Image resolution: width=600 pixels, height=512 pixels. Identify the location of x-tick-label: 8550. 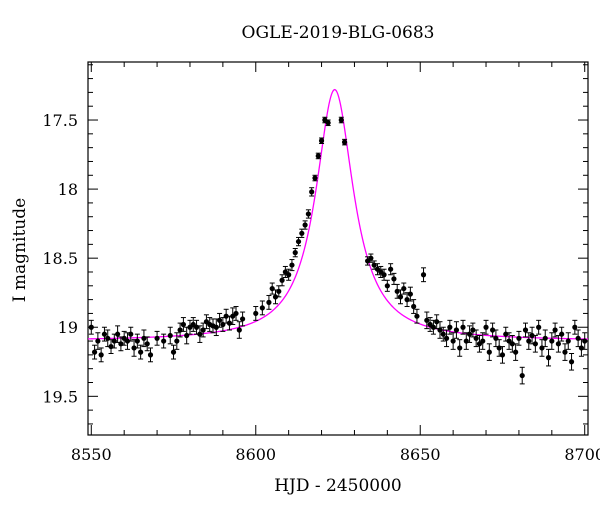
(91, 454).